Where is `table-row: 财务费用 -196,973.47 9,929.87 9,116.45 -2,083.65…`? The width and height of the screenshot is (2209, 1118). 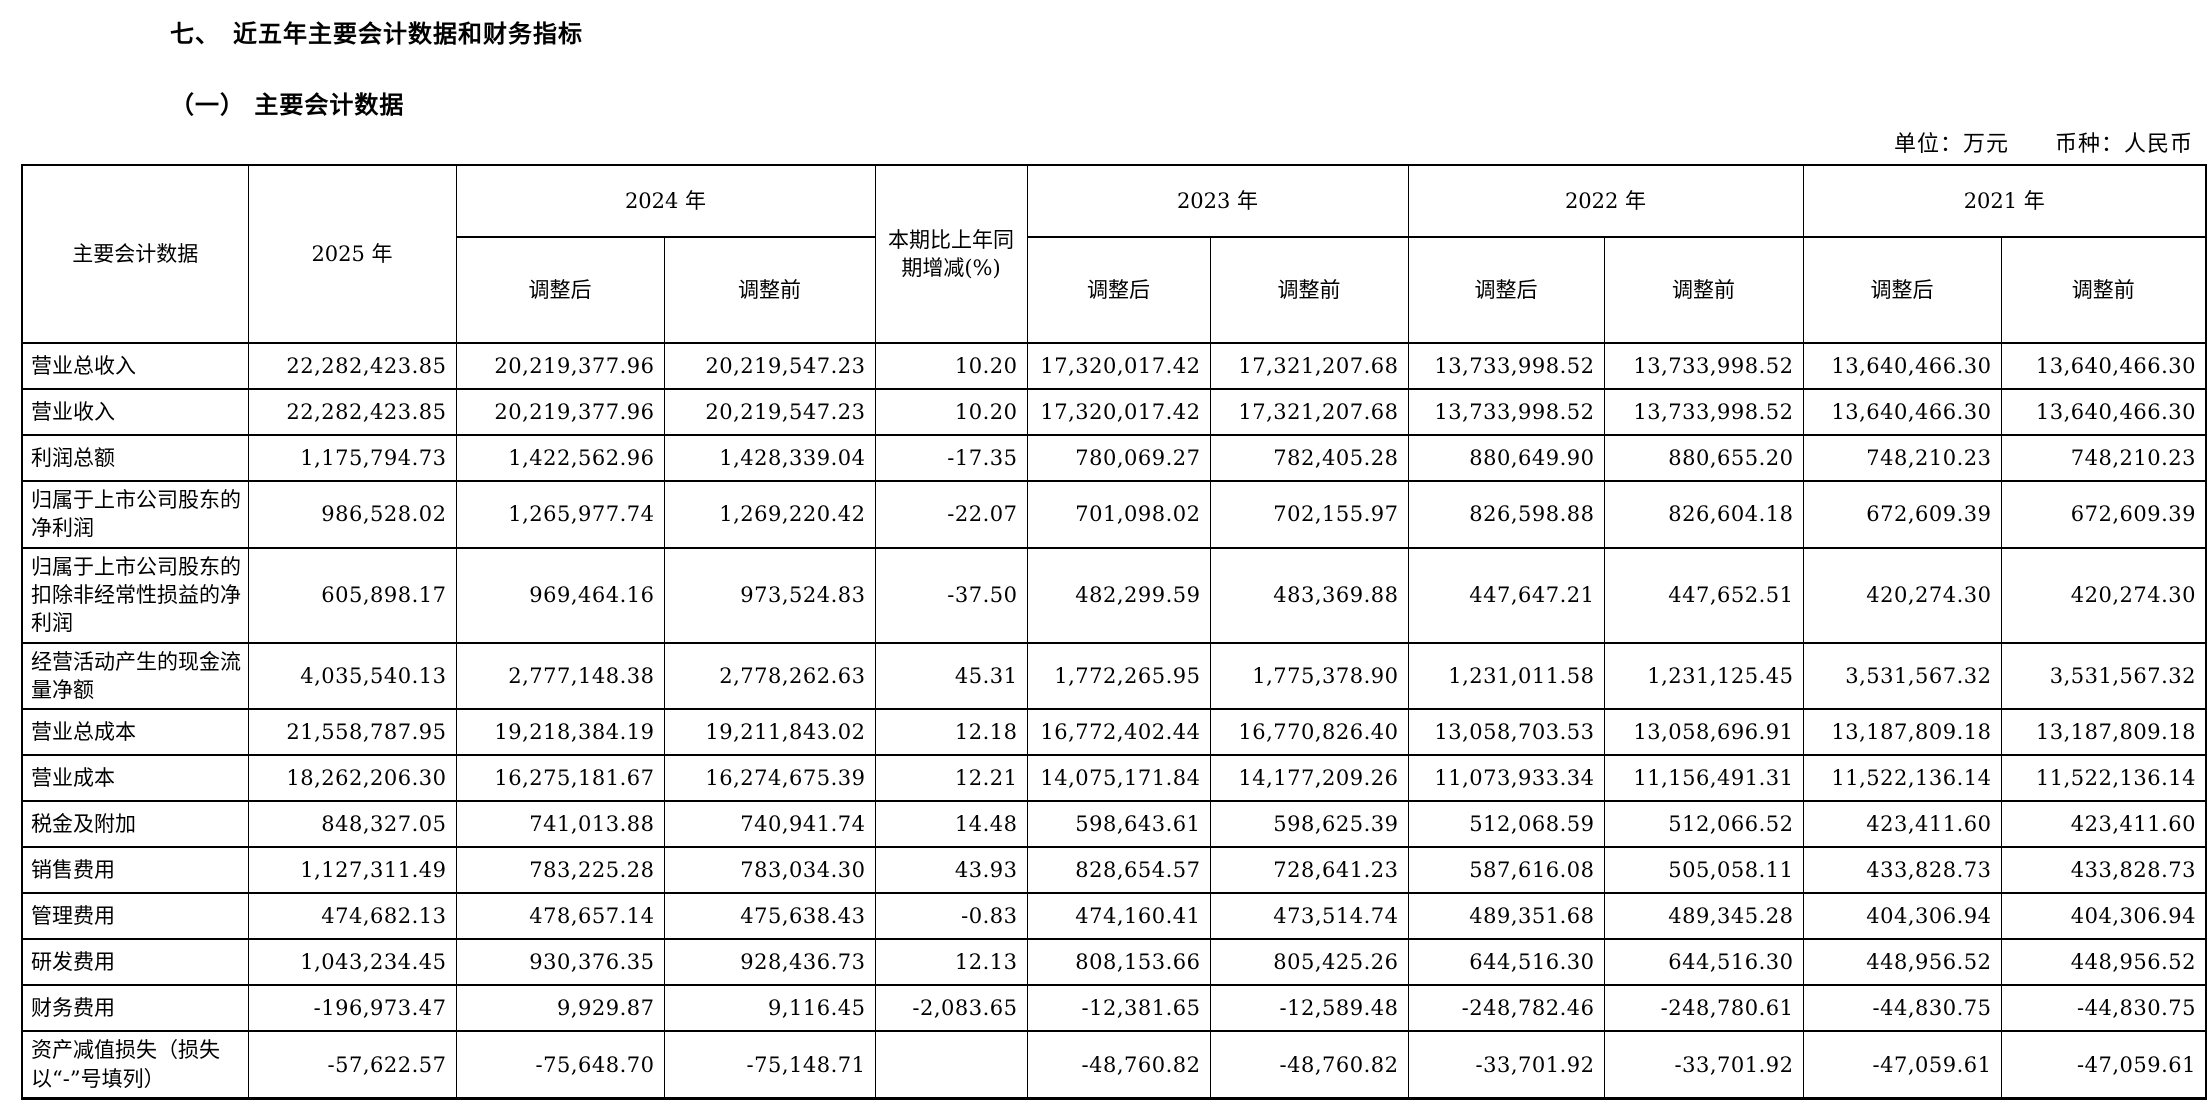 table-row: 财务费用 -196,973.47 9,929.87 9,116.45 -2,083.65… is located at coordinates (1114, 1008).